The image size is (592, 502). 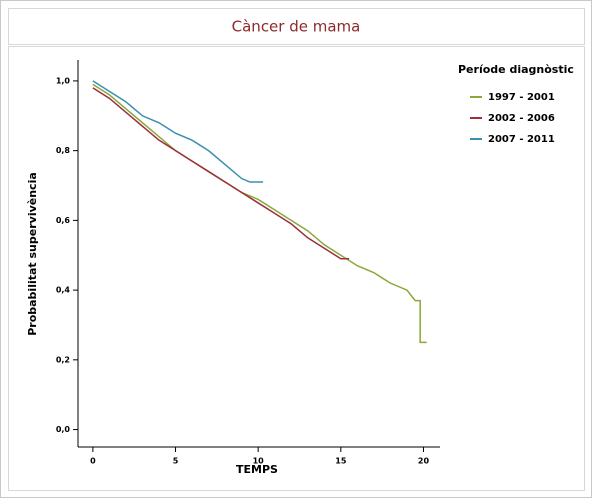 I want to click on legend-label: 2002 - 2006, so click(x=521, y=118).